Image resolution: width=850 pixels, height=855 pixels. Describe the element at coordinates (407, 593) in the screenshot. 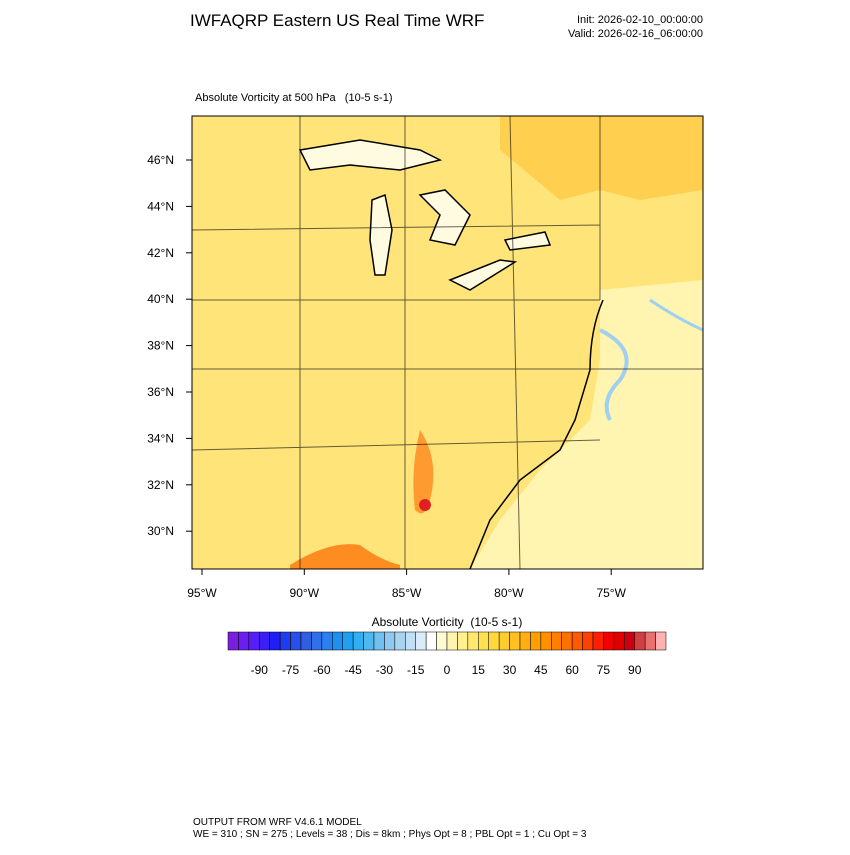

I see `lon-label: 85°W` at that location.